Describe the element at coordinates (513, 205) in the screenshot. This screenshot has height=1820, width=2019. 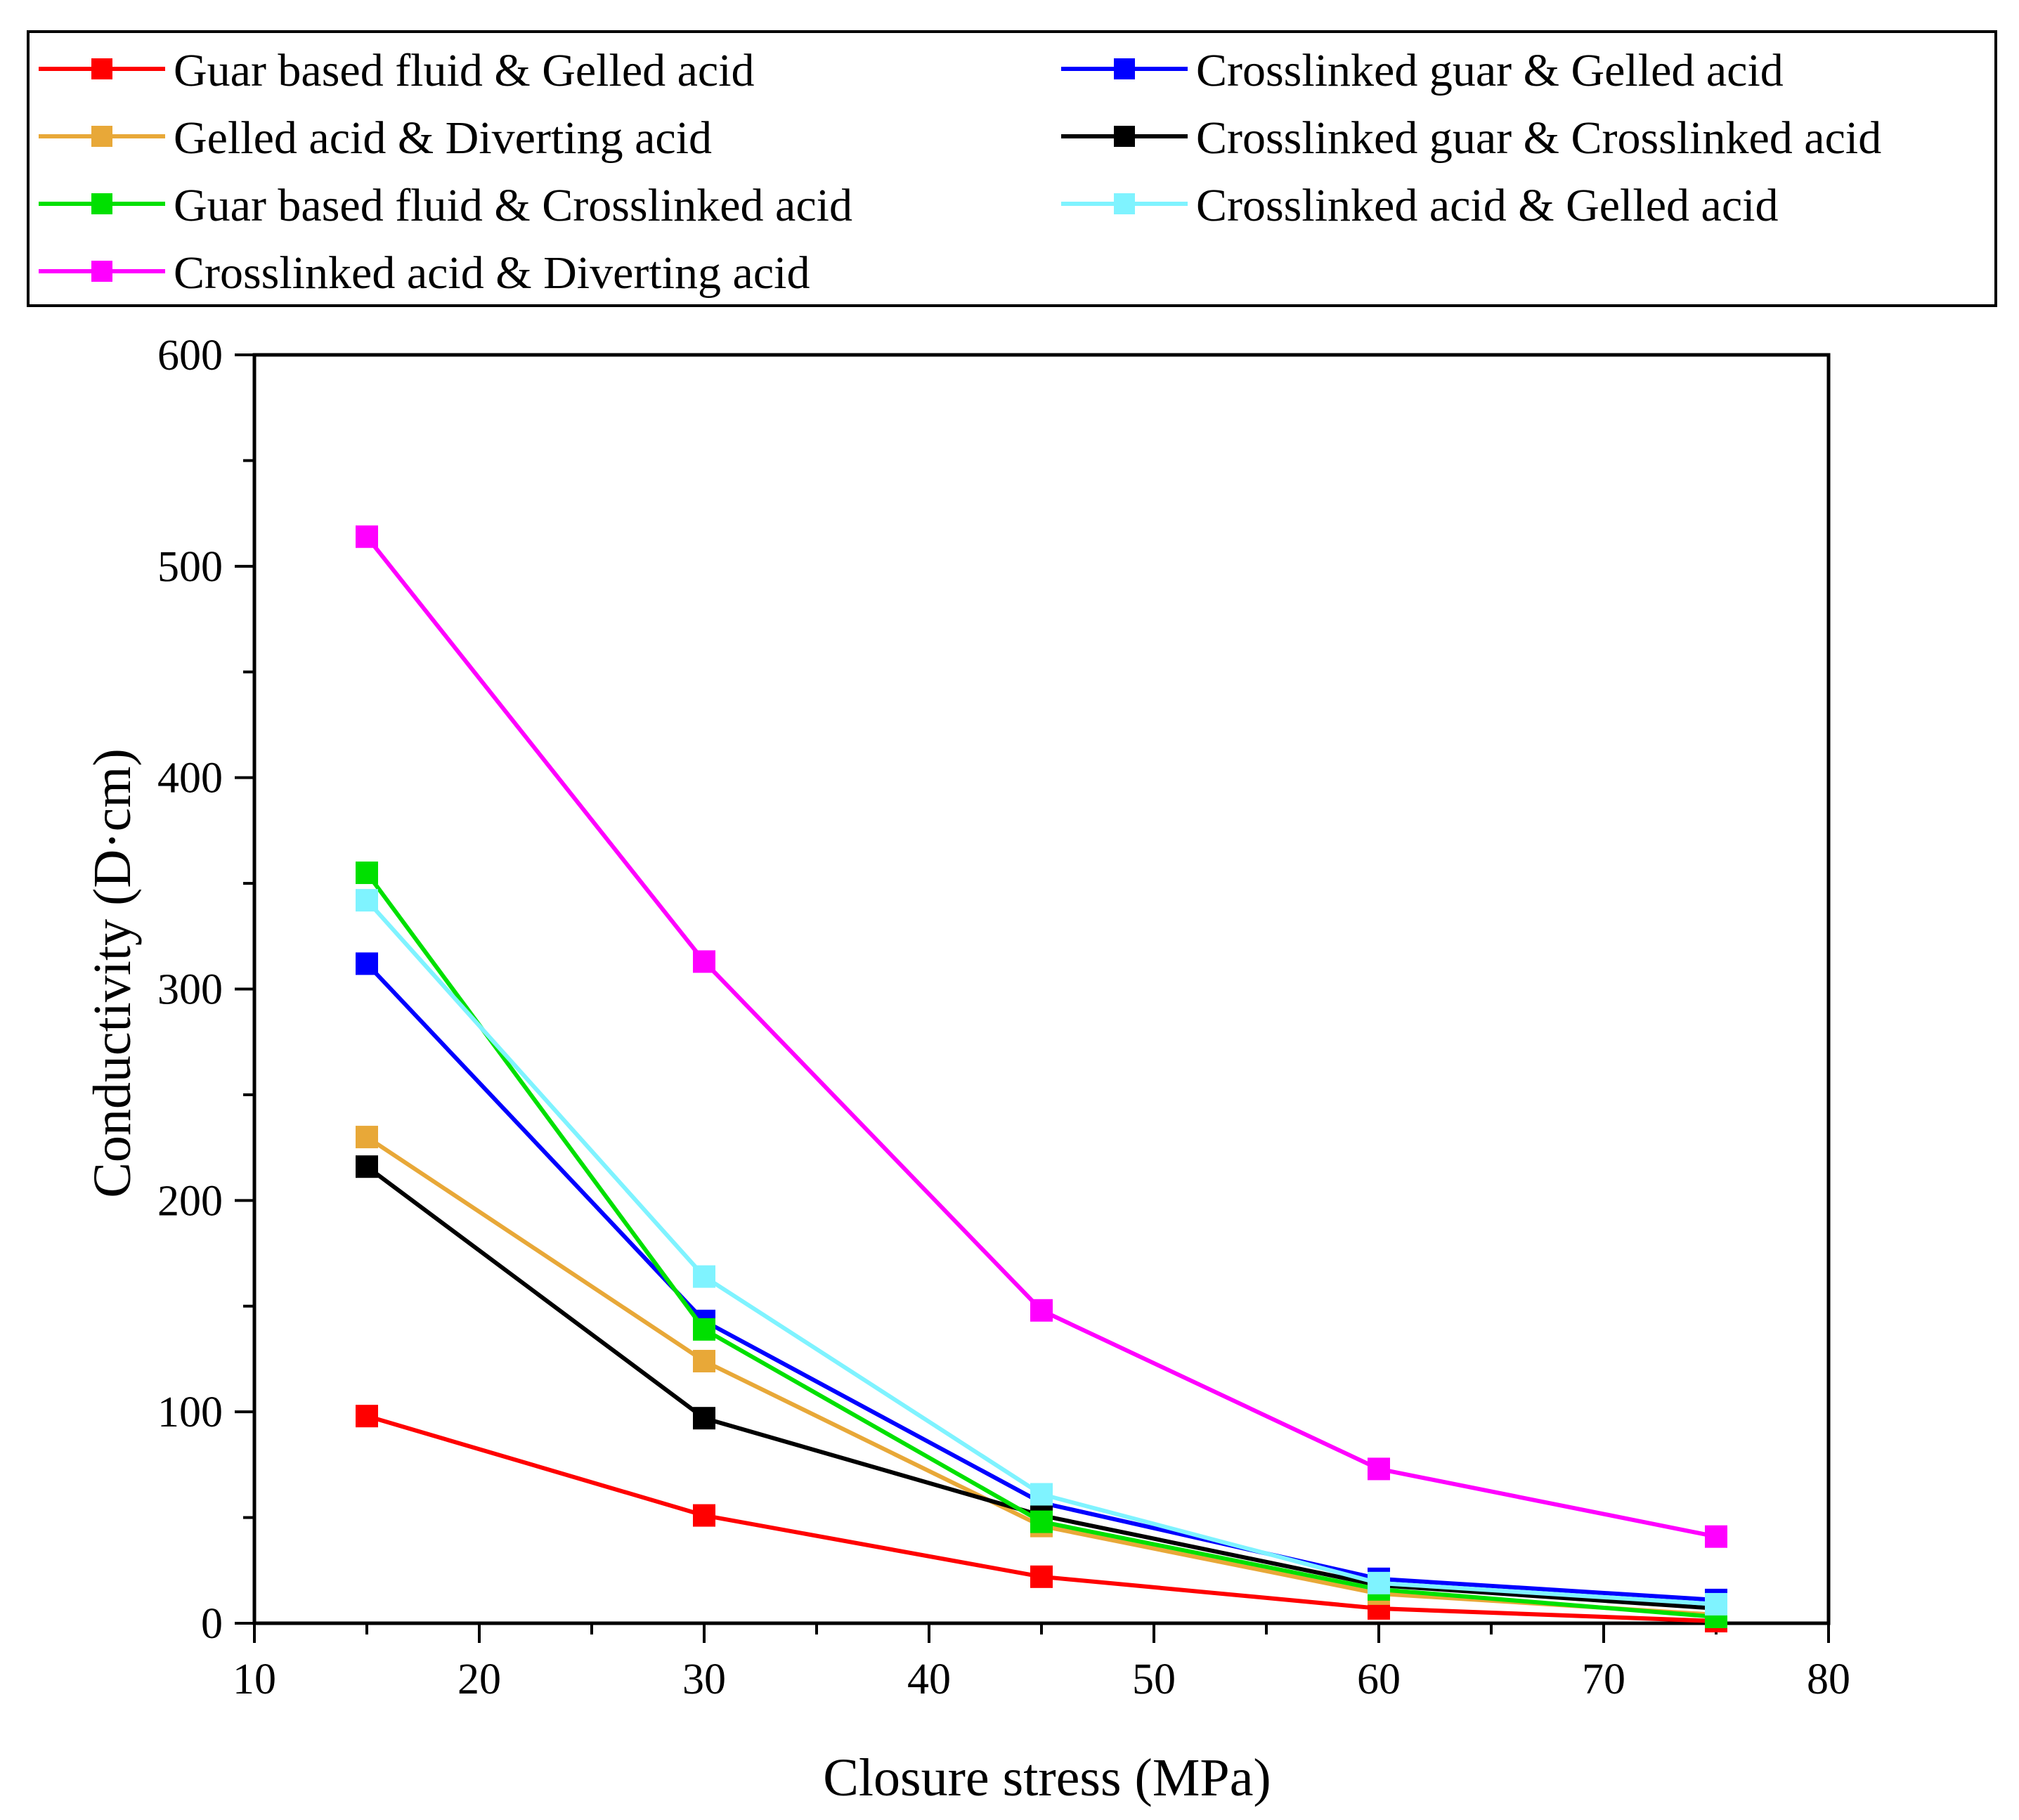
I see `legend-label: Guar based fluid & Crosslinked acid` at that location.